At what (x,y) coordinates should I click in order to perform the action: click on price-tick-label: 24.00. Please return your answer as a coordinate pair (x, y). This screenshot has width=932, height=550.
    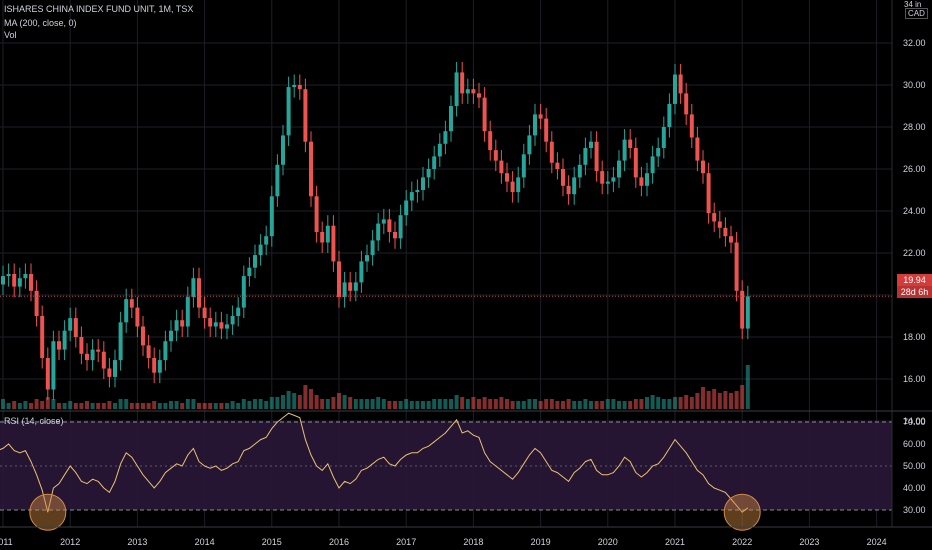
    Looking at the image, I should click on (914, 211).